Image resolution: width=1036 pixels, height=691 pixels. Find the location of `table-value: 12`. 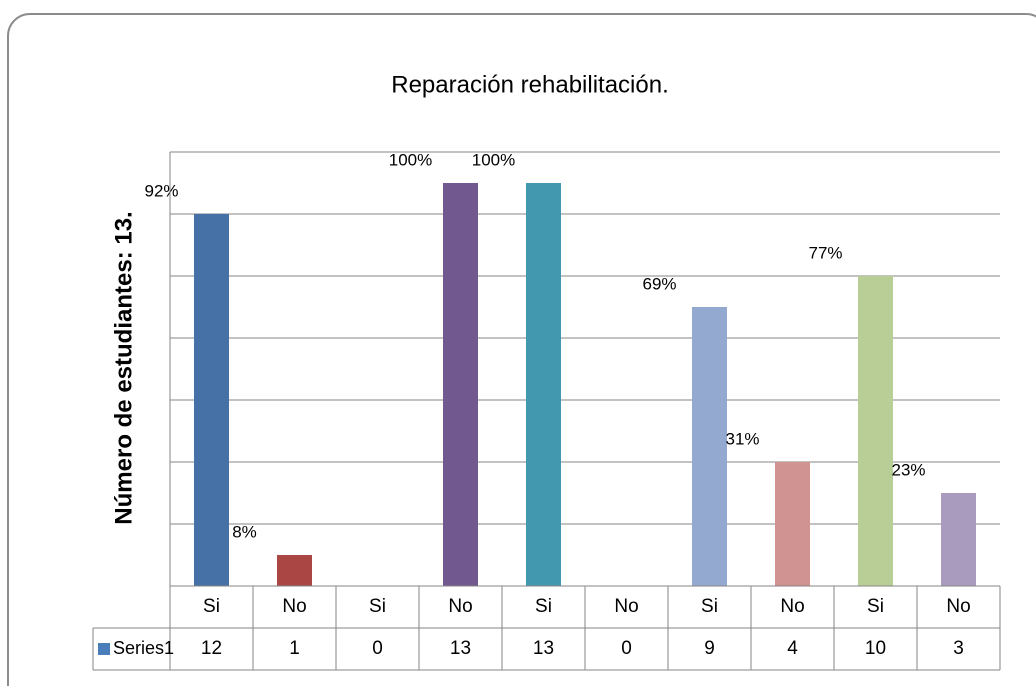

table-value: 12 is located at coordinates (211, 648).